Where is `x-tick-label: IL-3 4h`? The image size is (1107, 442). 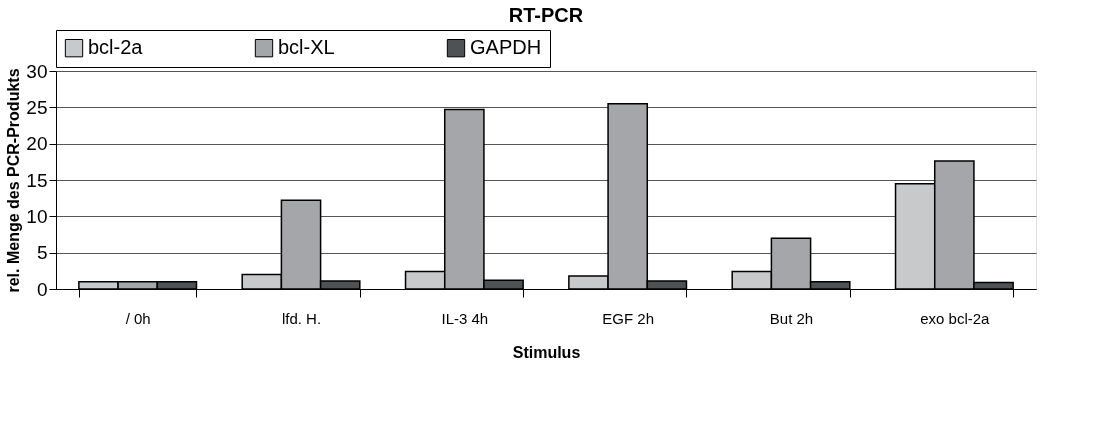
x-tick-label: IL-3 4h is located at coordinates (465, 318).